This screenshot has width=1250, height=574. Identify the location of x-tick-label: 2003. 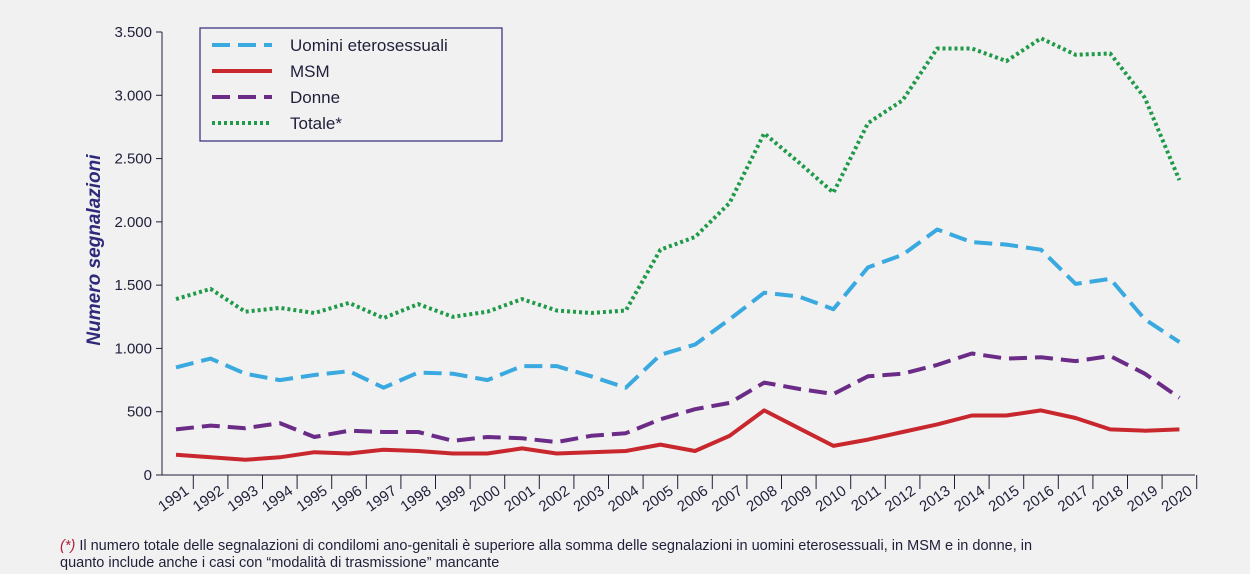
(588, 498).